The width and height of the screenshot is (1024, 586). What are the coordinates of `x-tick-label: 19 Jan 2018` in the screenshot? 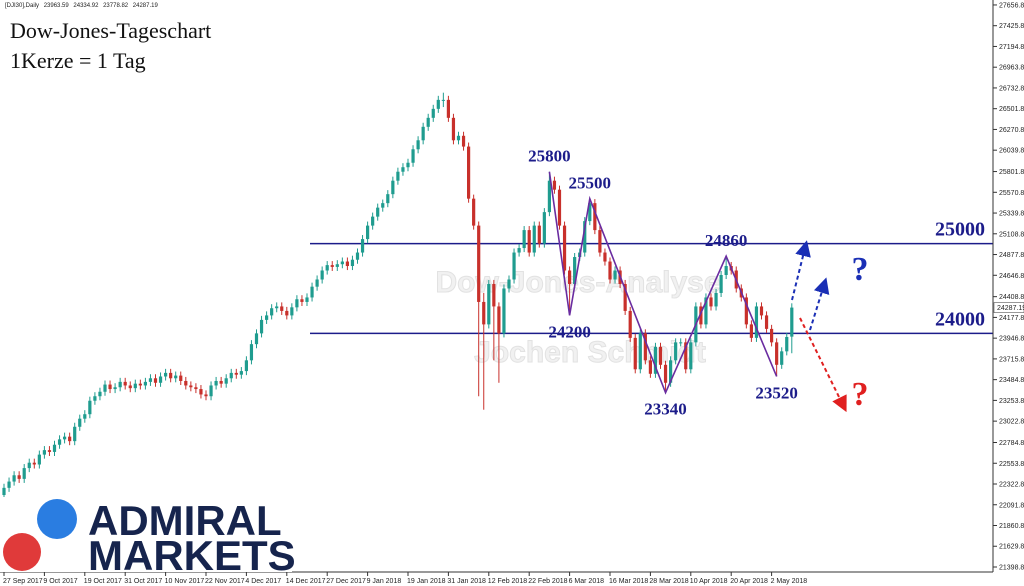 It's located at (426, 581).